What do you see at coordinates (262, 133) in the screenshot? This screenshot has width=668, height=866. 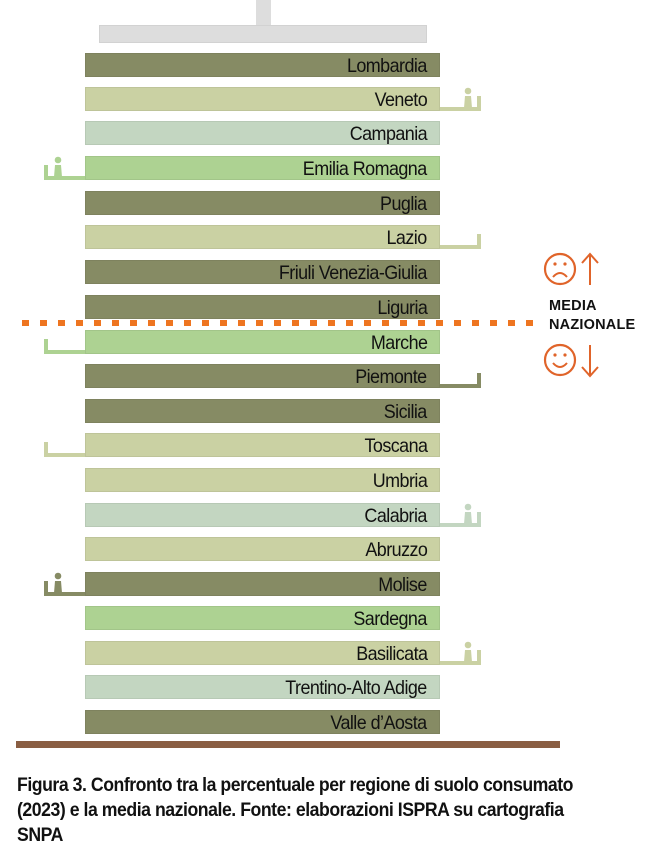 I see `region-floor: Campania` at bounding box center [262, 133].